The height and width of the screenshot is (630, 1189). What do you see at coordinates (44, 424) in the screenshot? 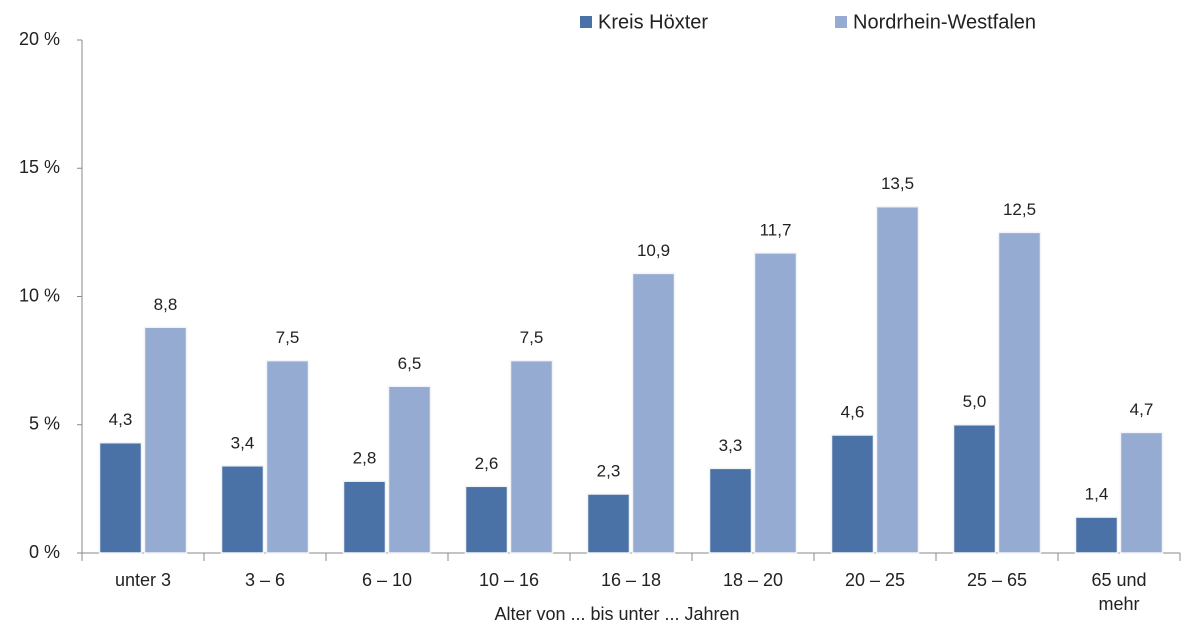
I see `y-tick-label: 5 %` at bounding box center [44, 424].